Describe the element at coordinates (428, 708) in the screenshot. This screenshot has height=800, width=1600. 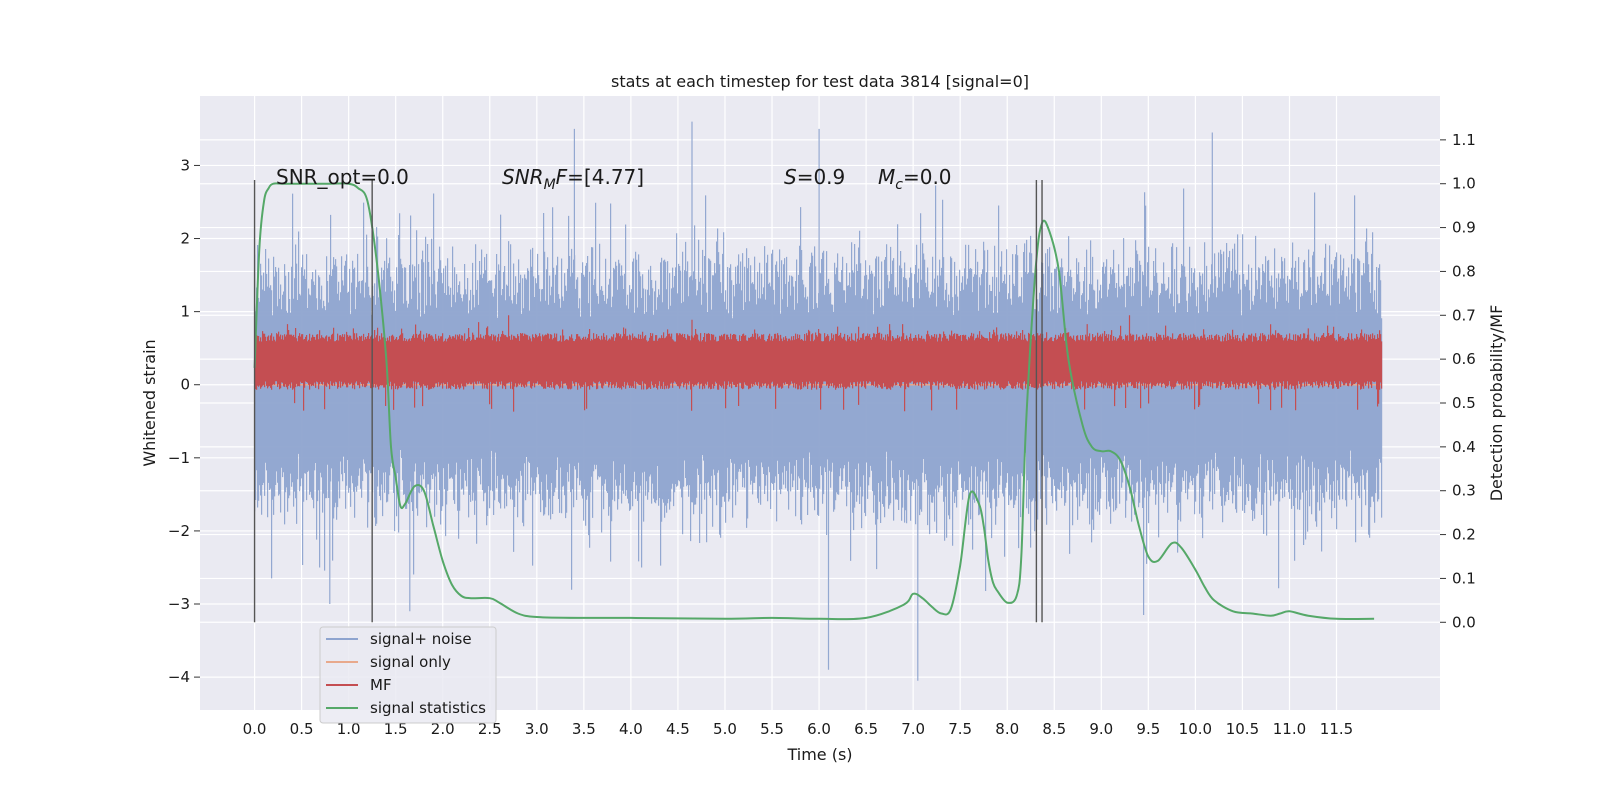
I see `legend-label: signal statistics` at that location.